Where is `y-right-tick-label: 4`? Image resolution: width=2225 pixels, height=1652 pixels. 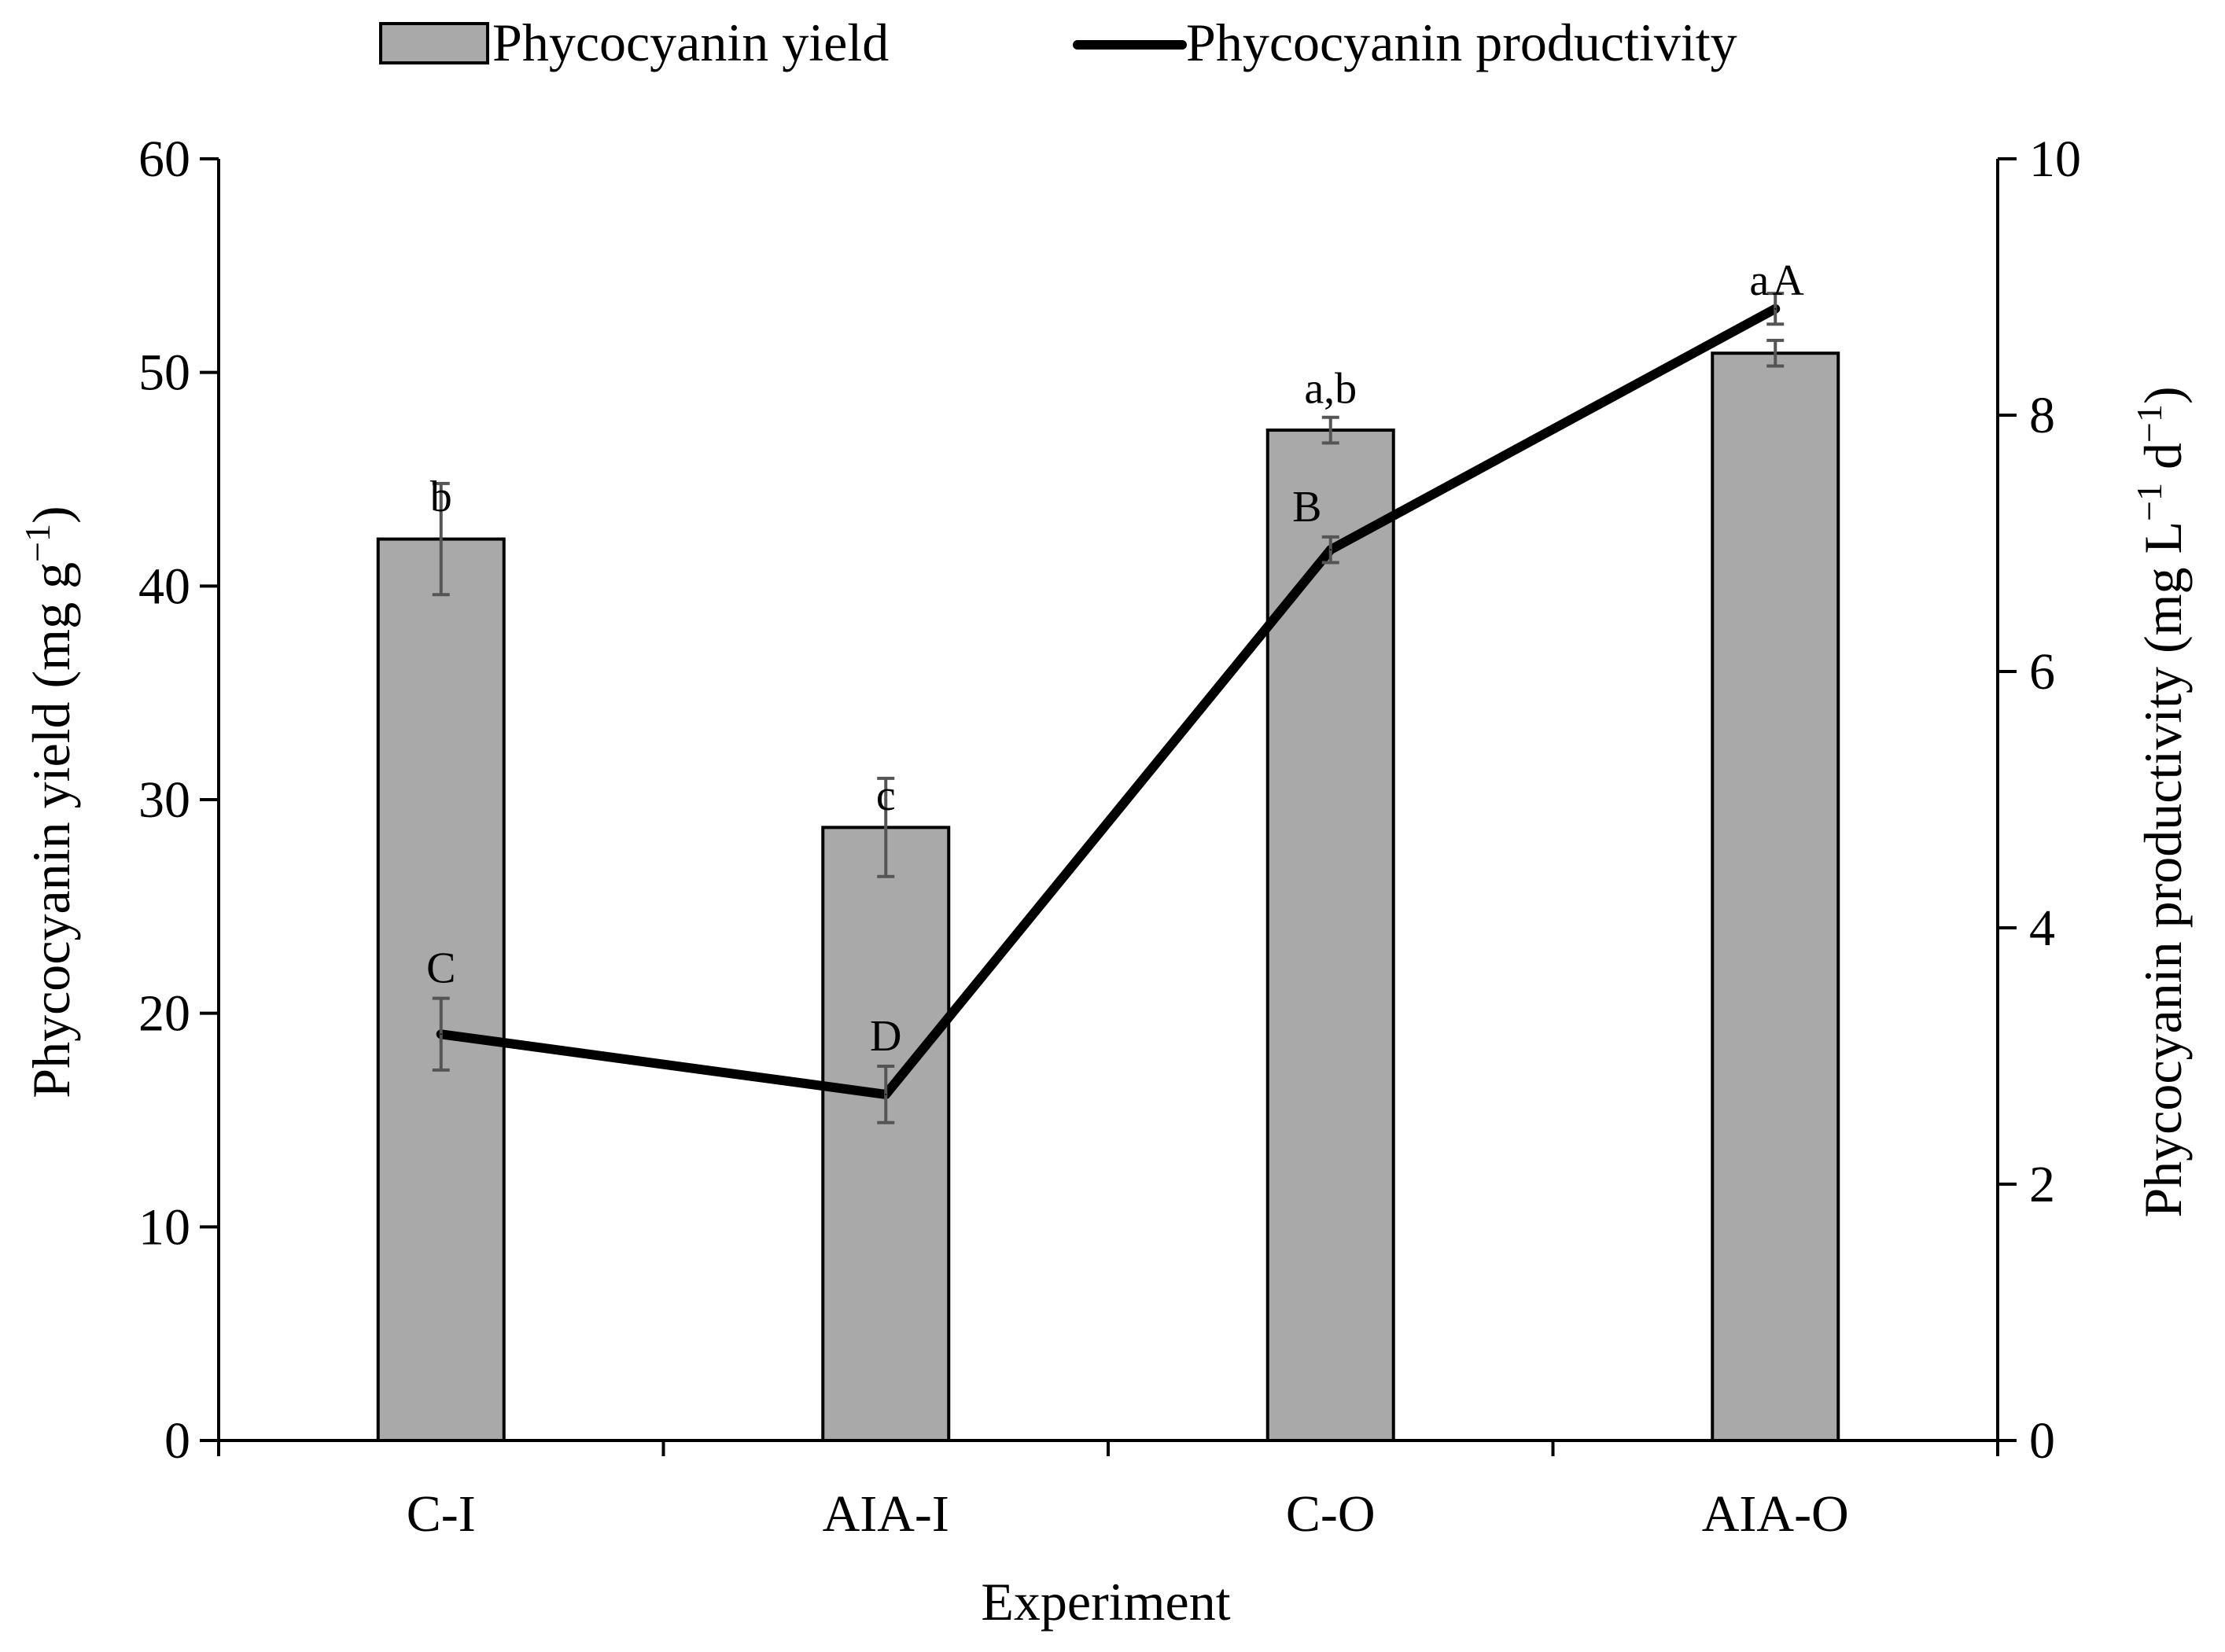
y-right-tick-label: 4 is located at coordinates (2042, 928).